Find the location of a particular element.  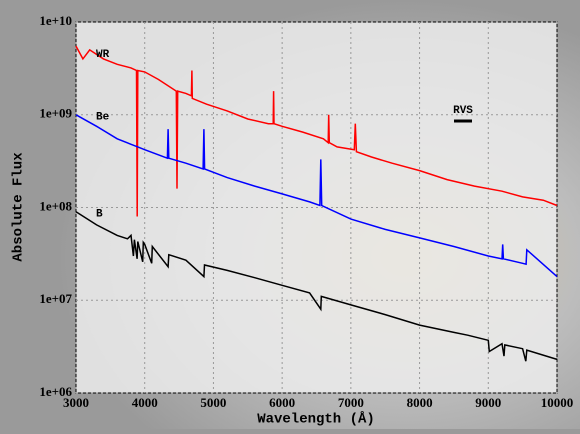

x-tick-label: 5000 is located at coordinates (213, 402).